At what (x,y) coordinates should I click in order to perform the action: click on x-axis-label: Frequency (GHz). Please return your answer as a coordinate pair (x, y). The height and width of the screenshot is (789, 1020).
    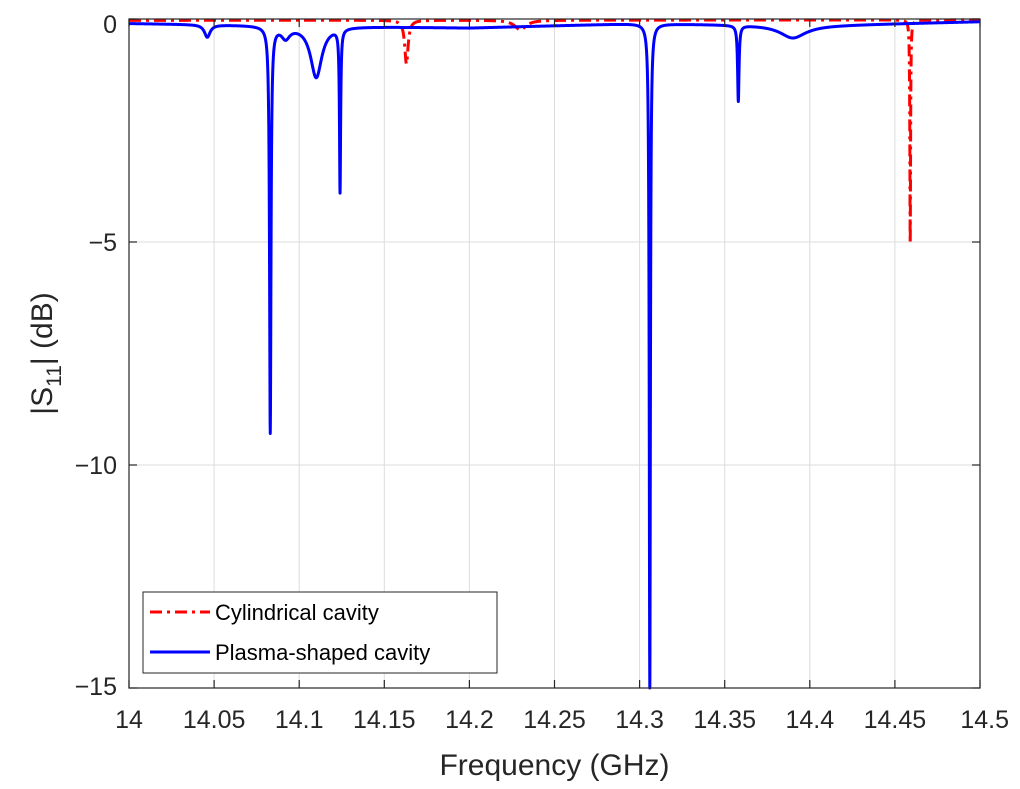
    Looking at the image, I should click on (554, 765).